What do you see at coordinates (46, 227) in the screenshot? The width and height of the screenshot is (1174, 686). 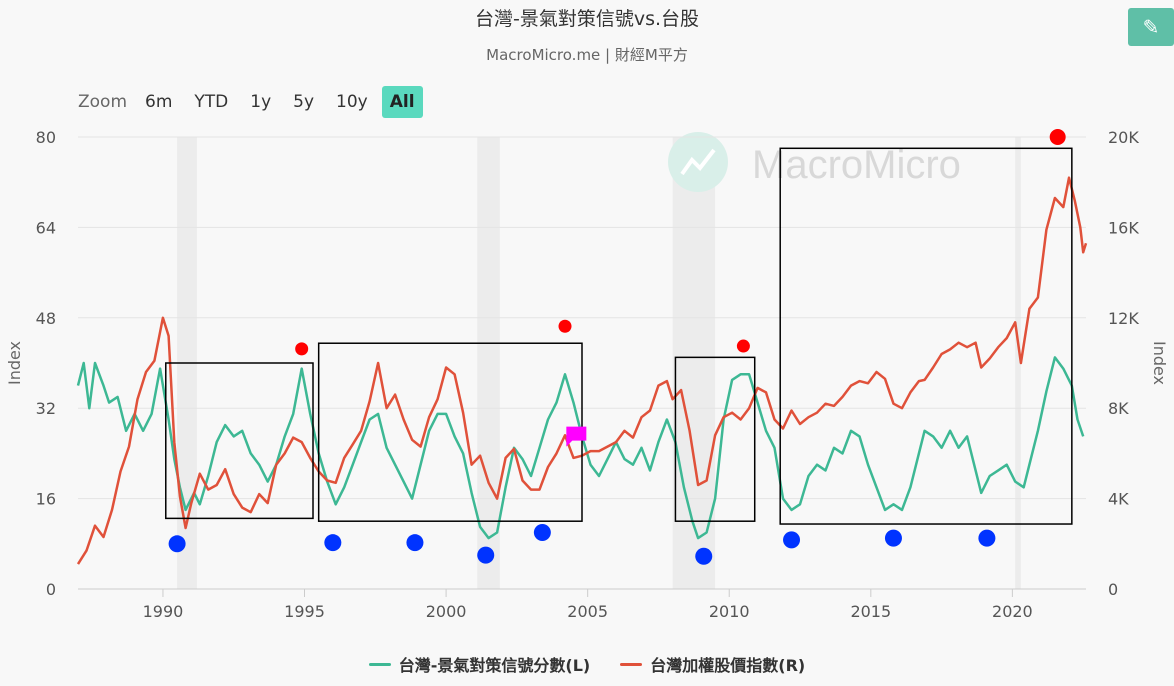 I see `y-left-tick-label: 64` at bounding box center [46, 227].